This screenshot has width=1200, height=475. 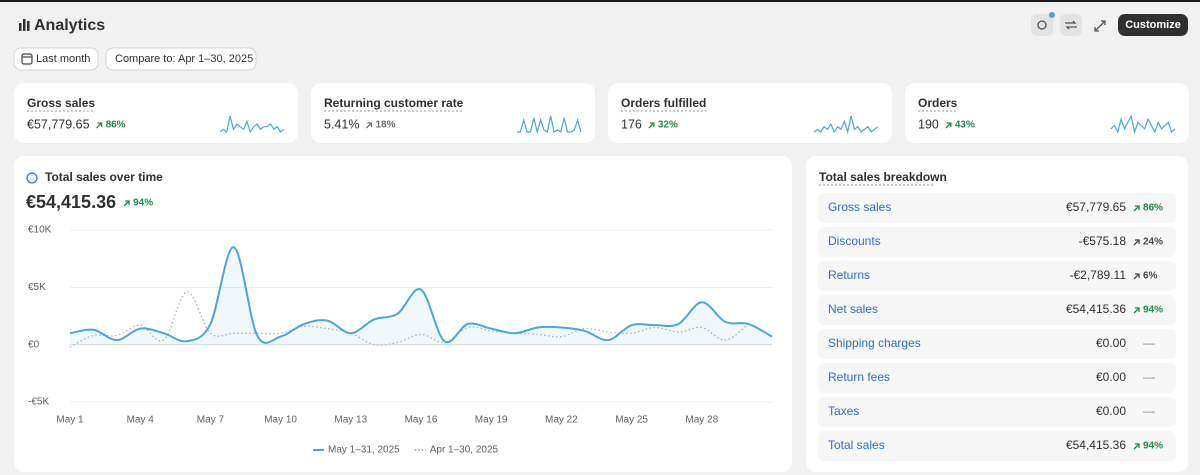 What do you see at coordinates (854, 241) in the screenshot?
I see `row-label: Discounts` at bounding box center [854, 241].